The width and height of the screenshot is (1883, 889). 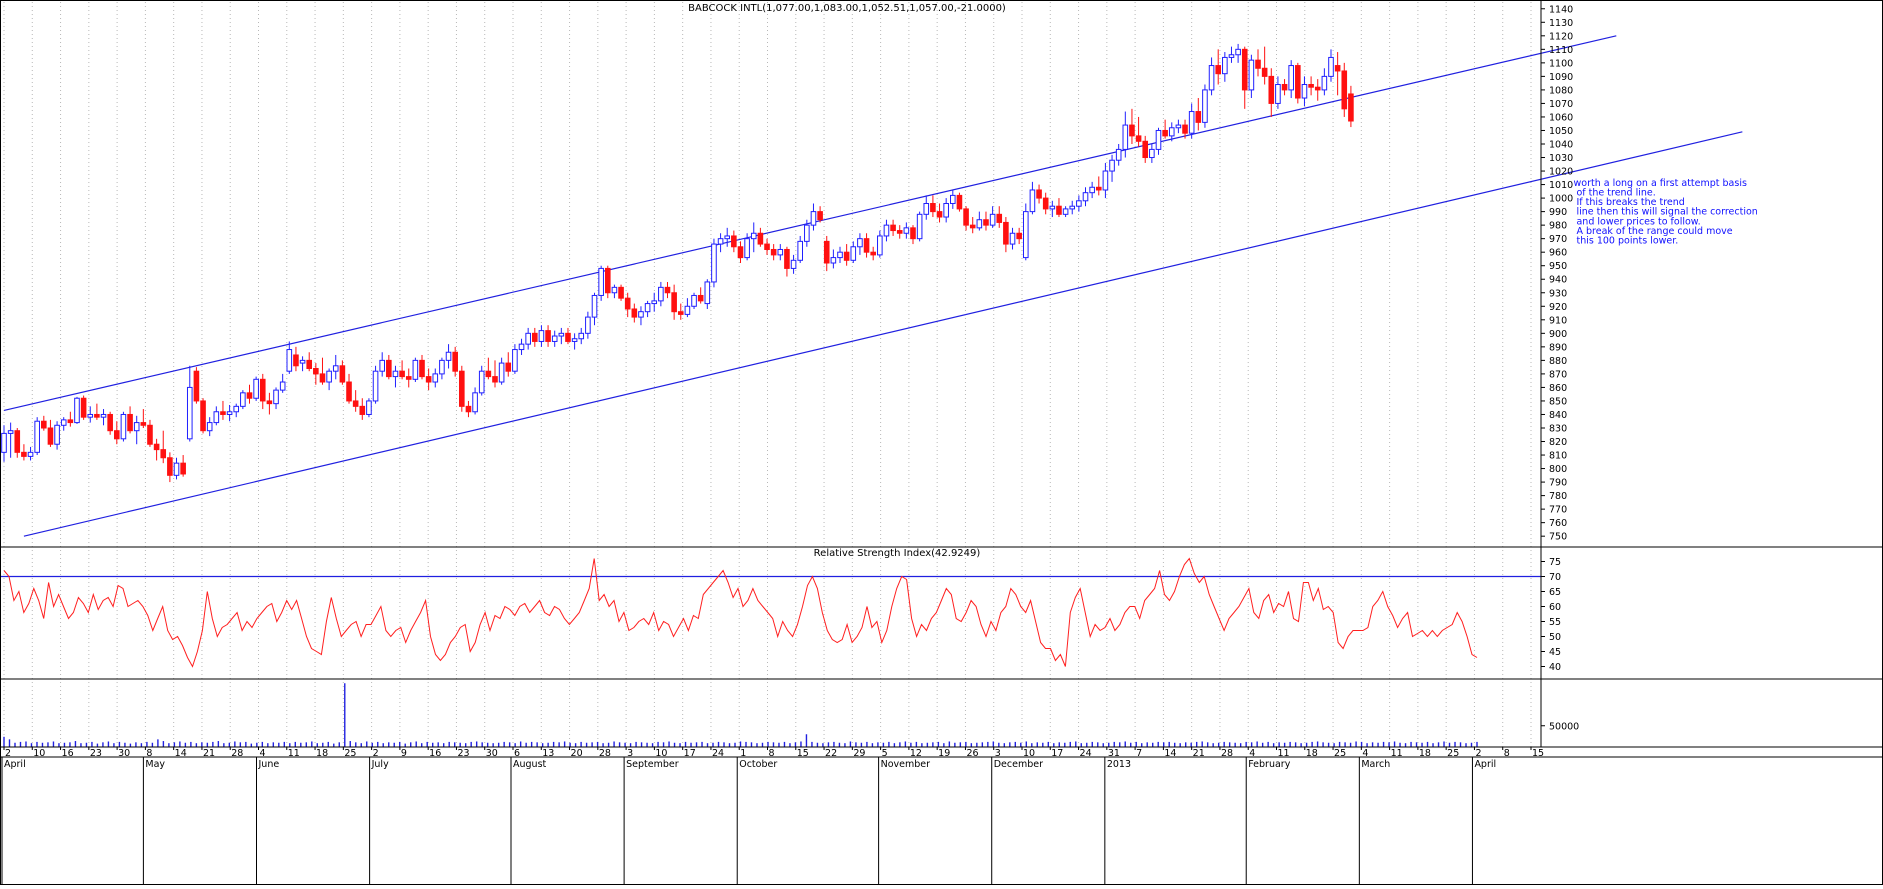 I want to click on y-tick-label: 1030, so click(x=1561, y=158).